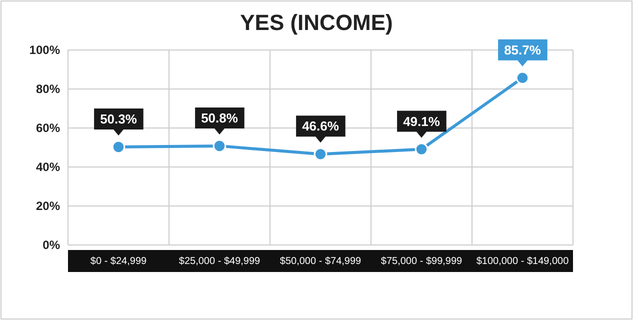 The width and height of the screenshot is (633, 320). What do you see at coordinates (119, 118) in the screenshot?
I see `data-label: 50.3%` at bounding box center [119, 118].